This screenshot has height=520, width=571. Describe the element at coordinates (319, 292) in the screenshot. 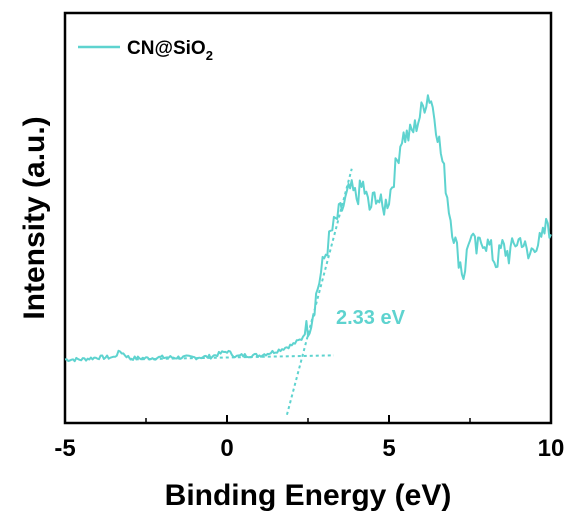

I see `edge-fit-line` at that location.